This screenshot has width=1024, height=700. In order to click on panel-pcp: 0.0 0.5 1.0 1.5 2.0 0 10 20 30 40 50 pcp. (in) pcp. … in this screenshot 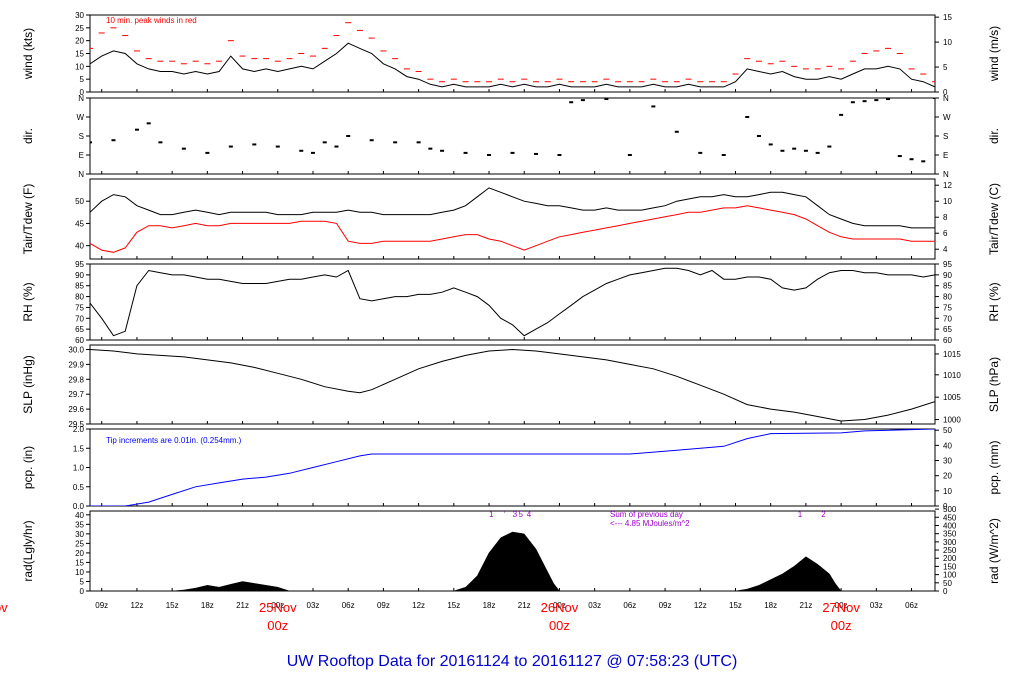, I will do `click(511, 468)`.